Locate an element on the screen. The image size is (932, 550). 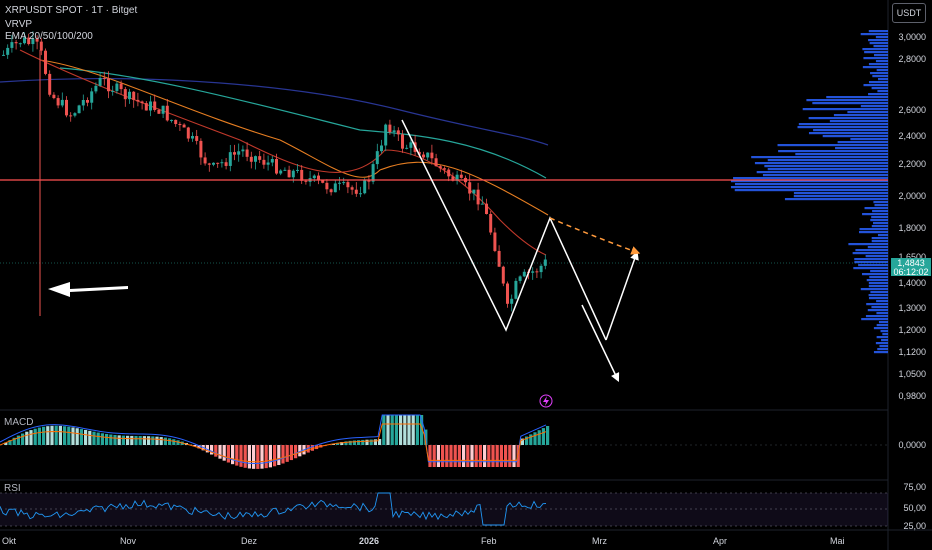
time-tick: Apr is located at coordinates (720, 541).